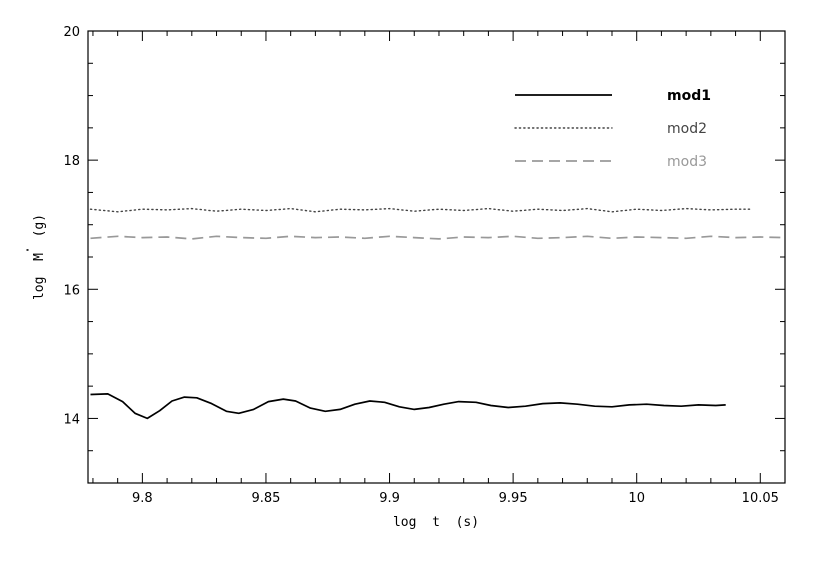 The image size is (830, 577). I want to click on series-line-mod1, so click(408, 406).